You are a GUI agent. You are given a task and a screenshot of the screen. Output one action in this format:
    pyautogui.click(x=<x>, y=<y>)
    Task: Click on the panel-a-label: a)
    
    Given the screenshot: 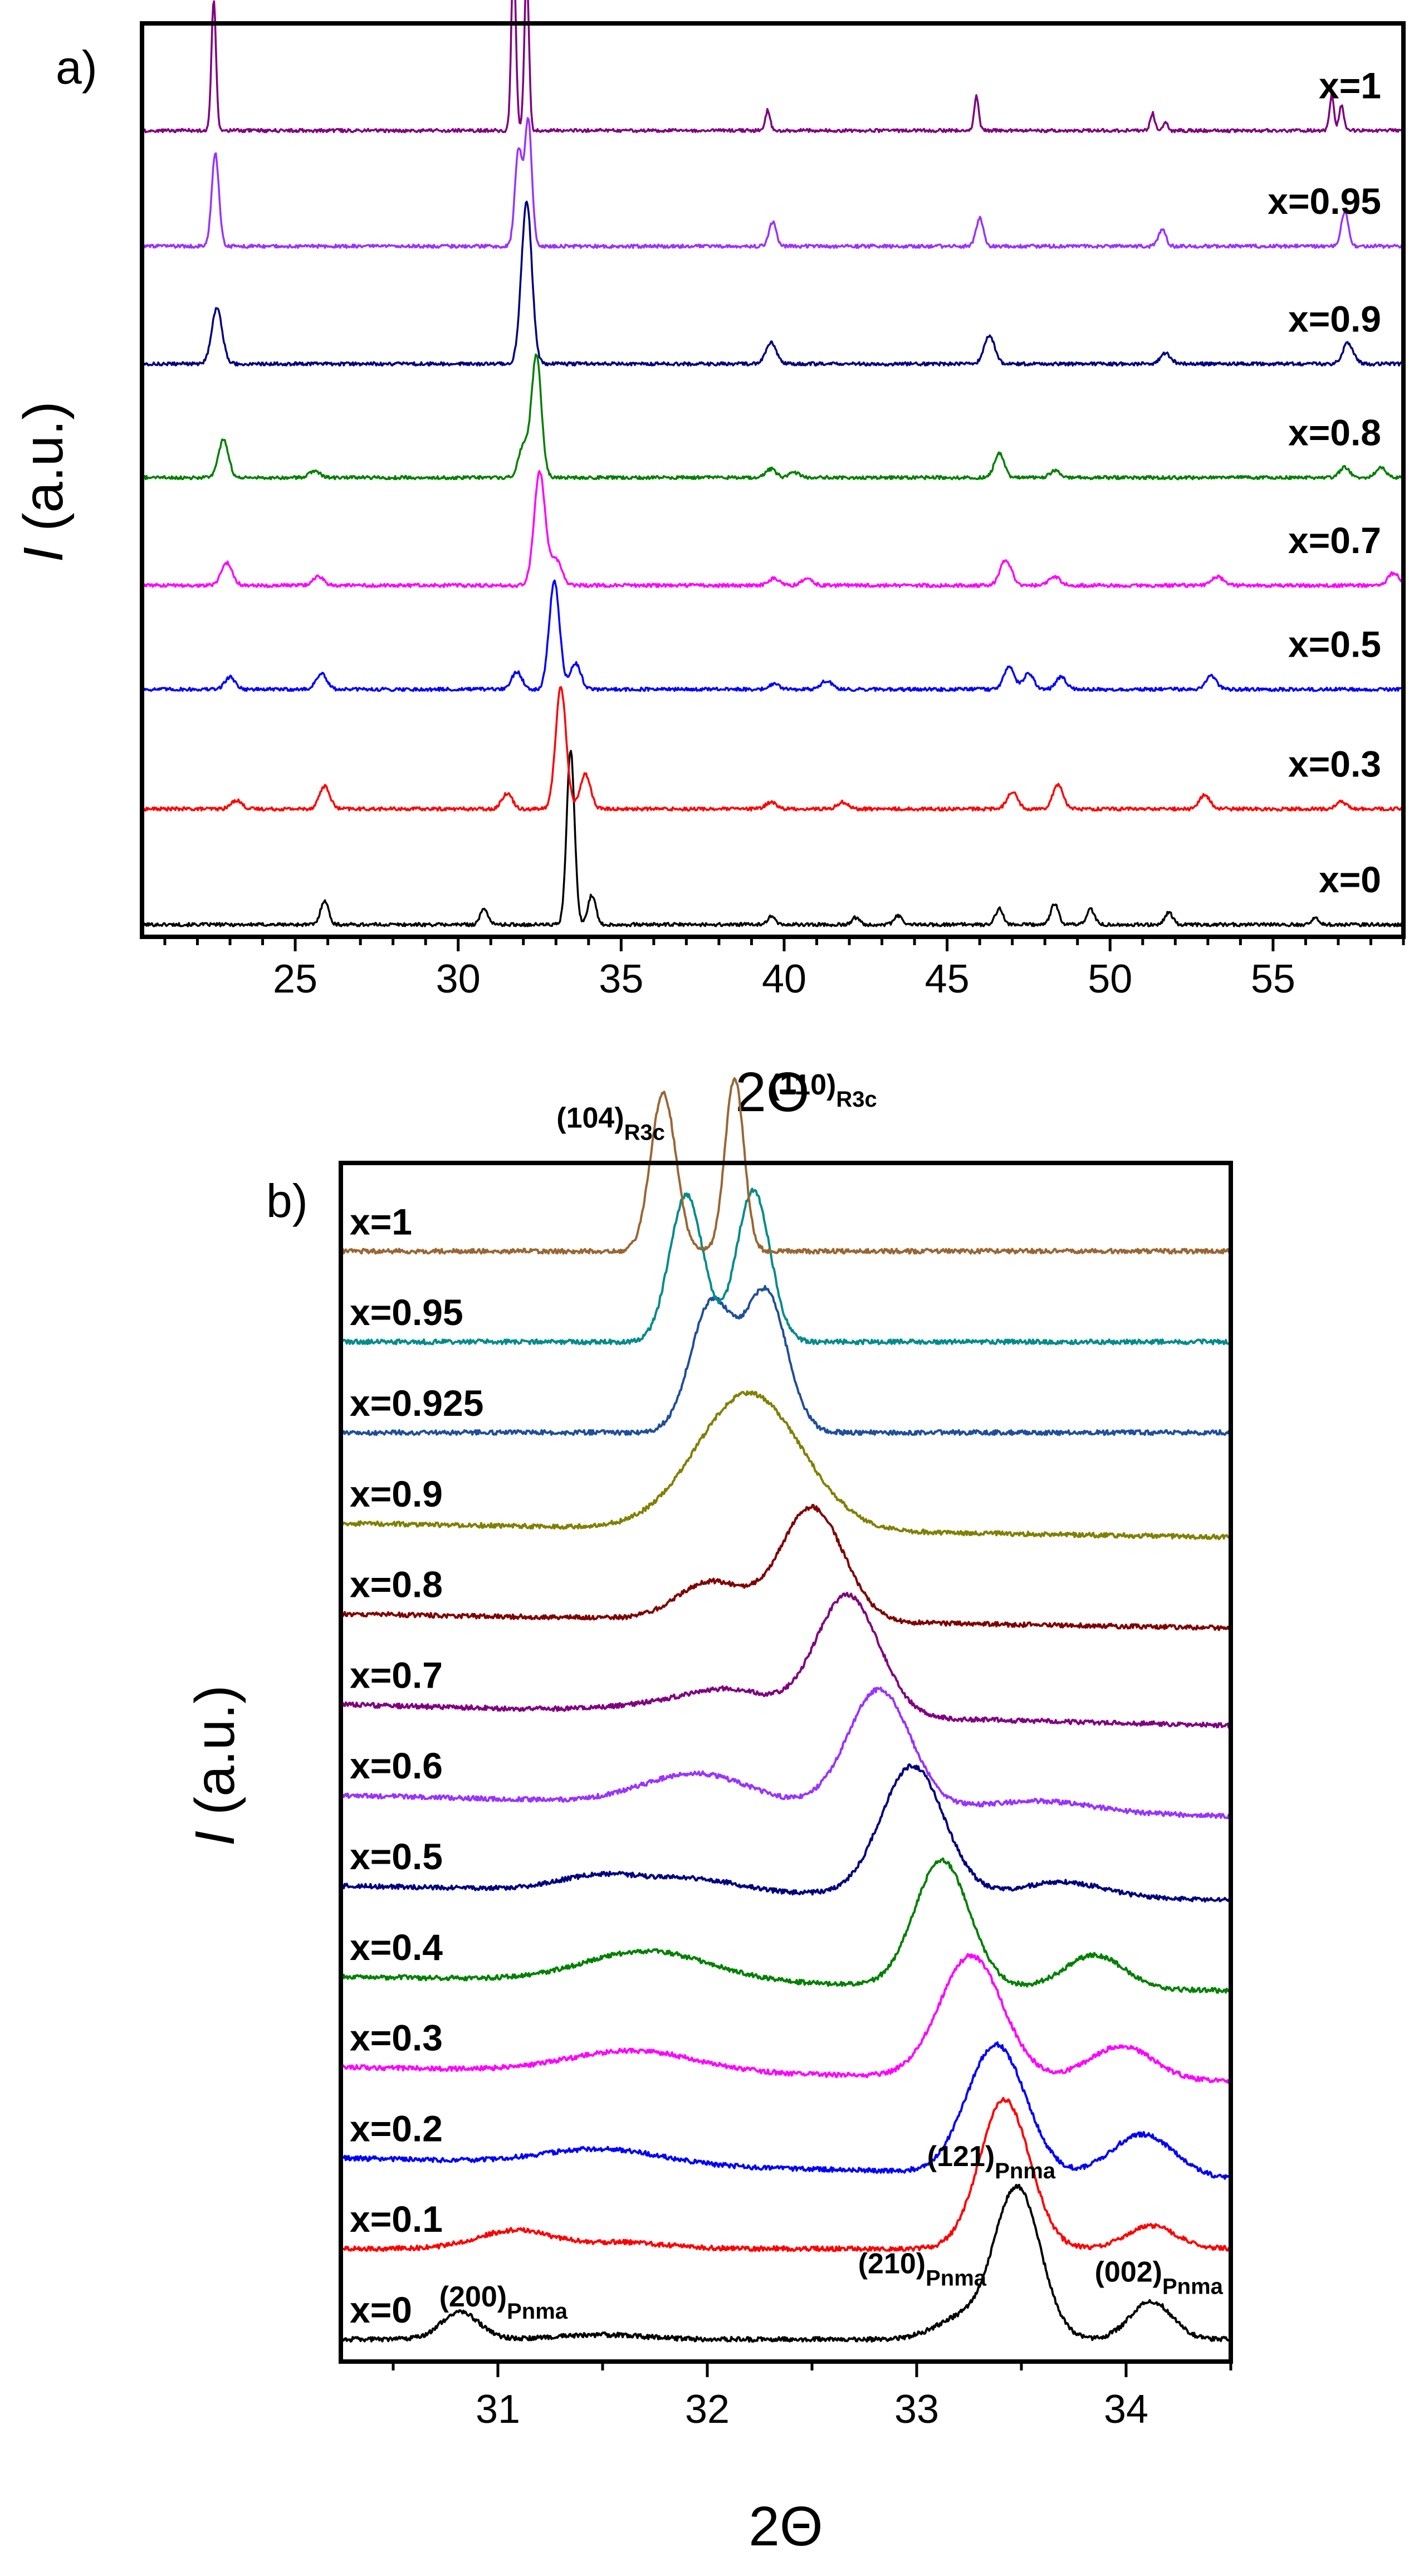 What is the action you would take?
    pyautogui.click(x=77, y=67)
    